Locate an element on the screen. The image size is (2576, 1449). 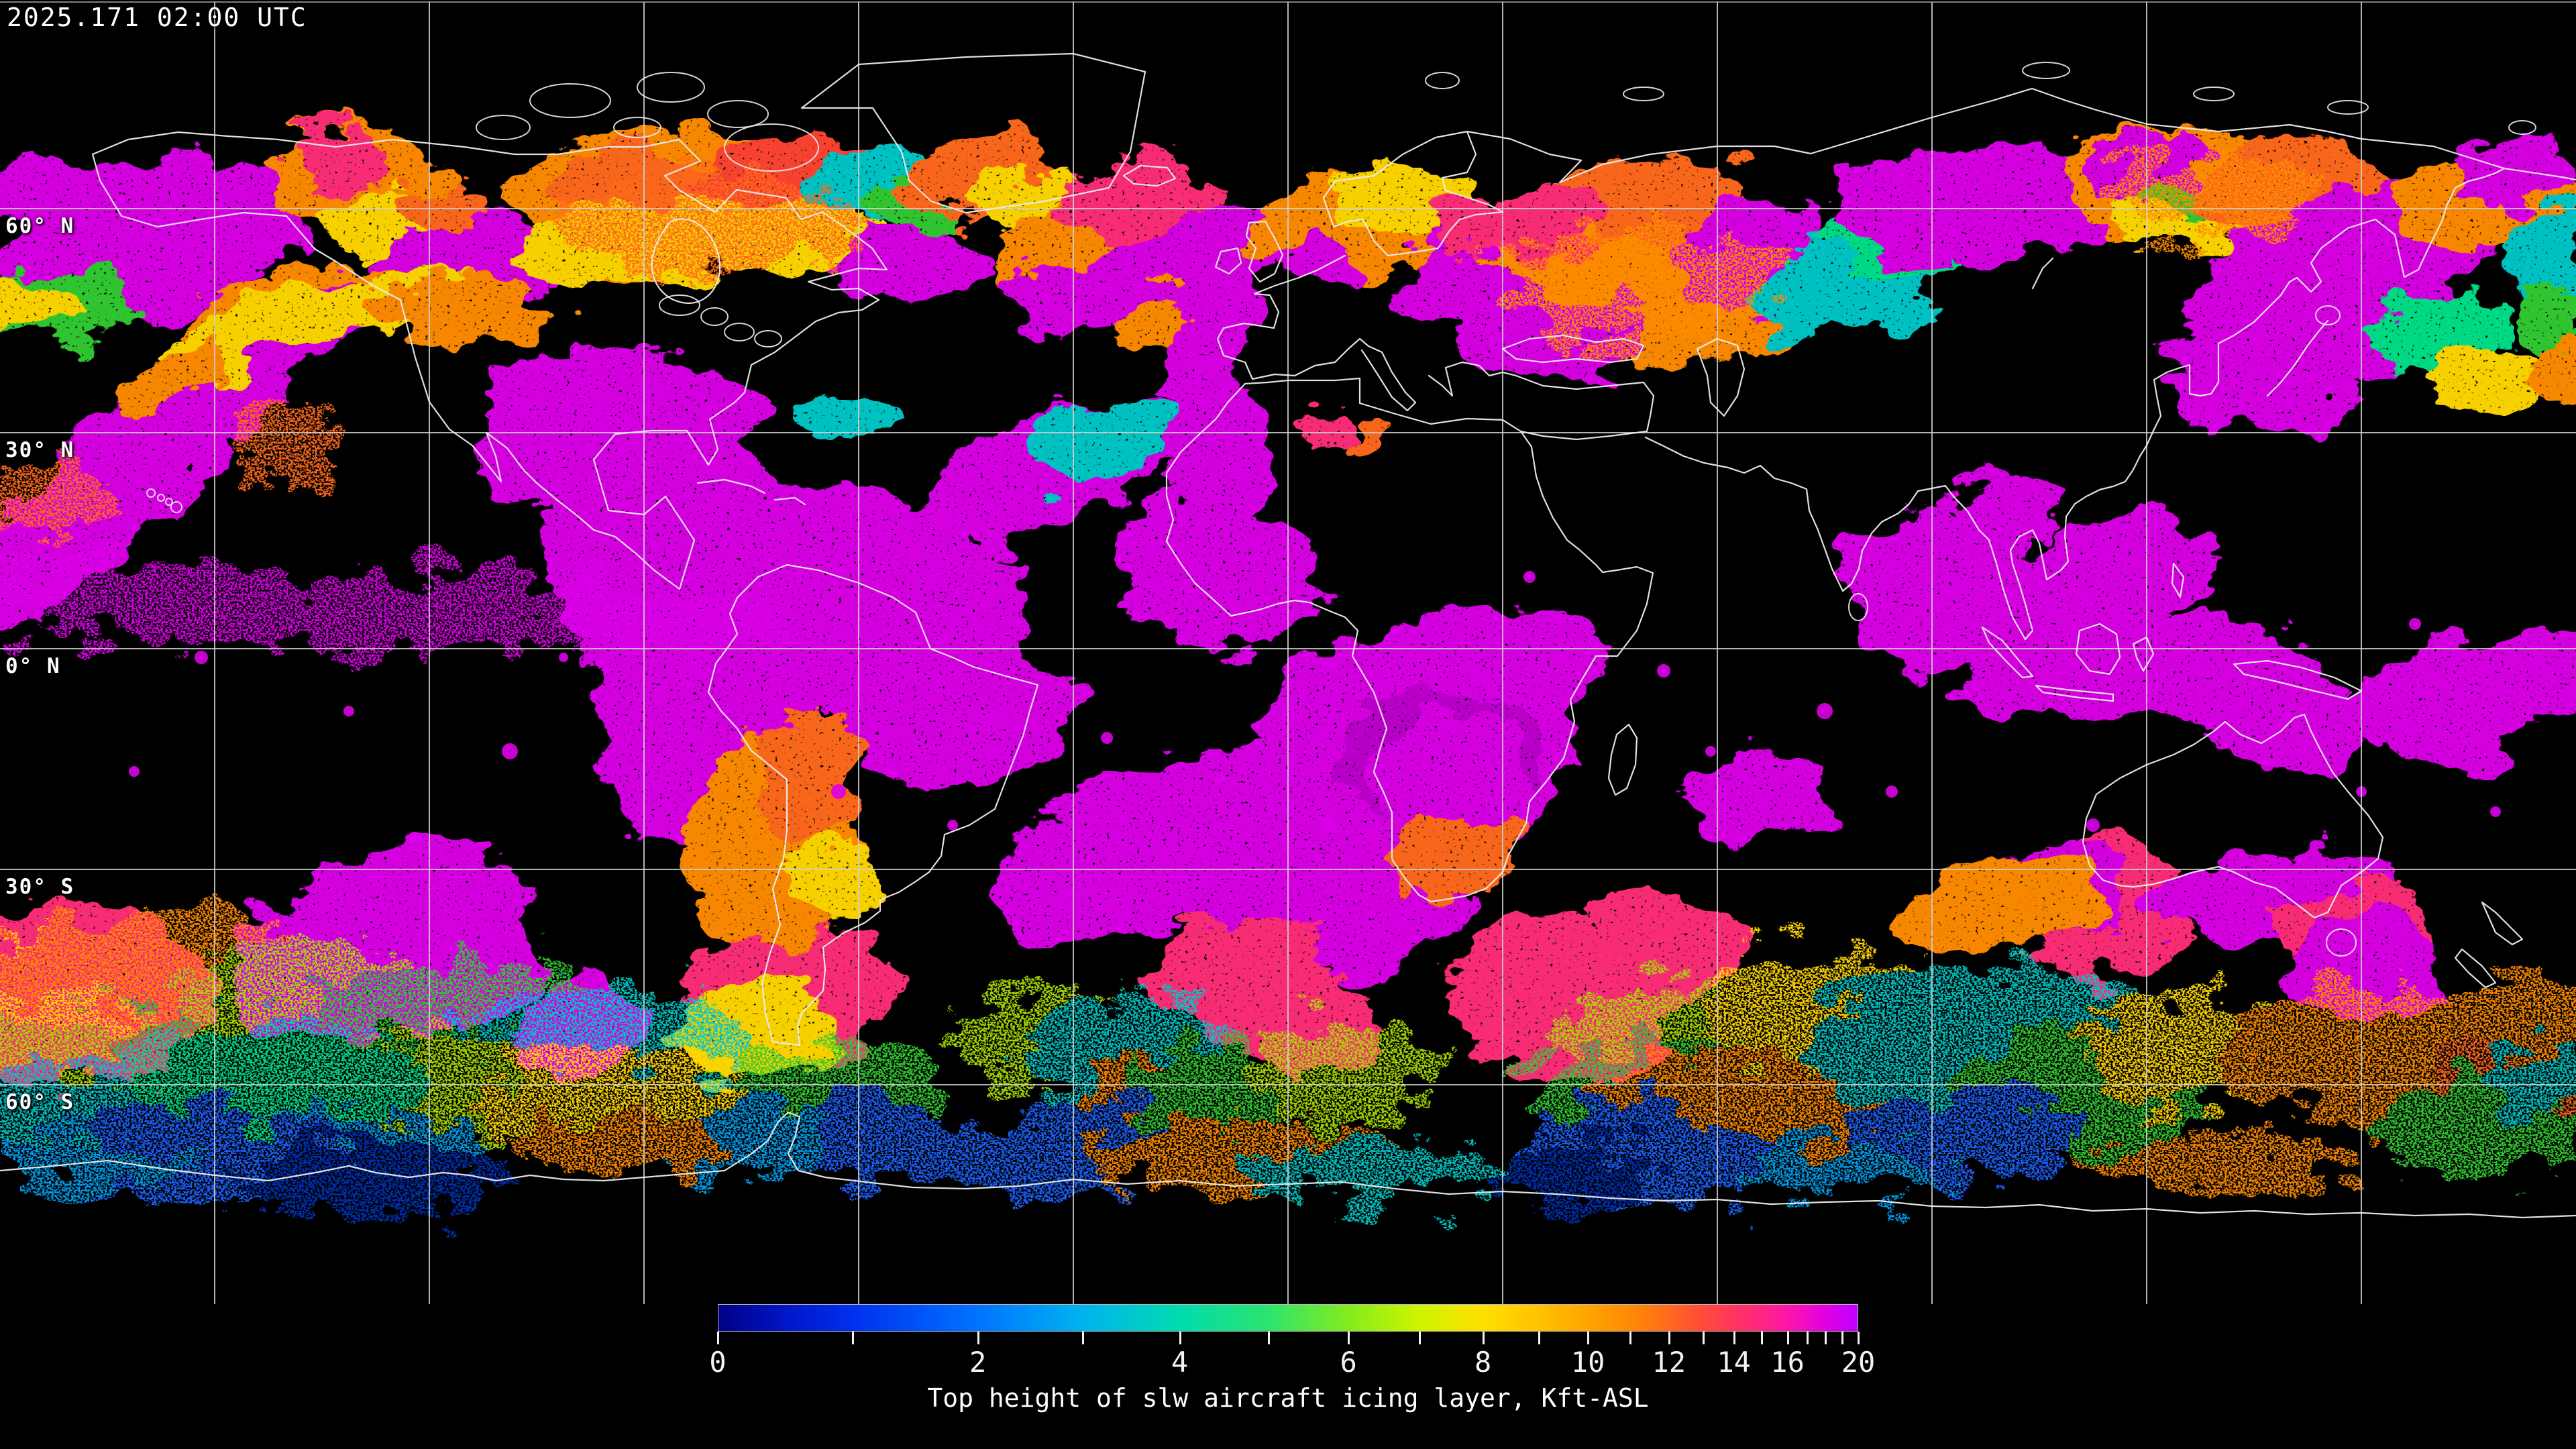
colorbar-tick-label: 6 is located at coordinates (1348, 1362).